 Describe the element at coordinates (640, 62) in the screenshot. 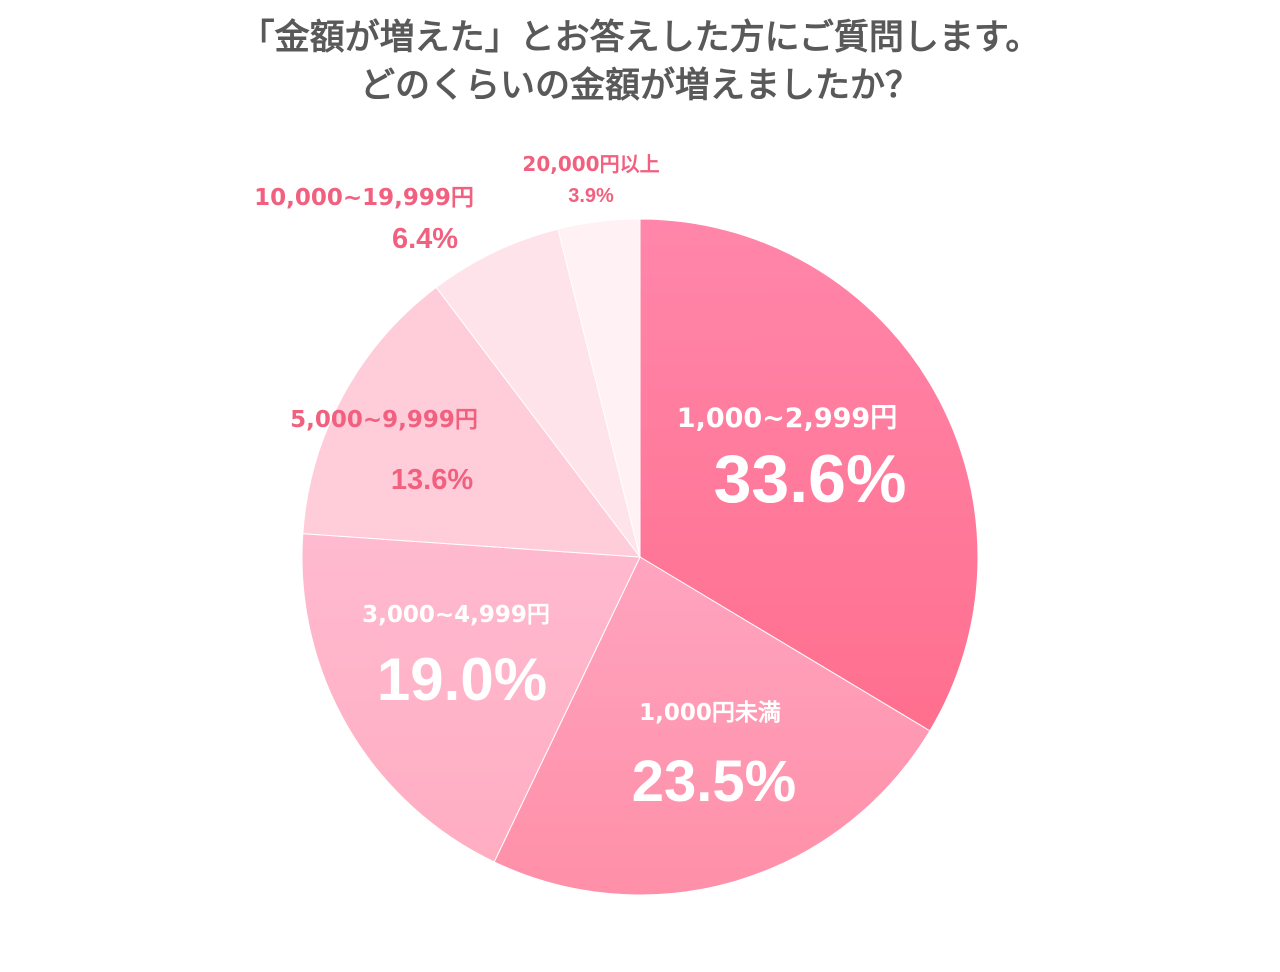

I see `chart-title: 「金額が増えた」とお答えした方にご質問します。 どのくらいの金額が増えましたか？` at that location.